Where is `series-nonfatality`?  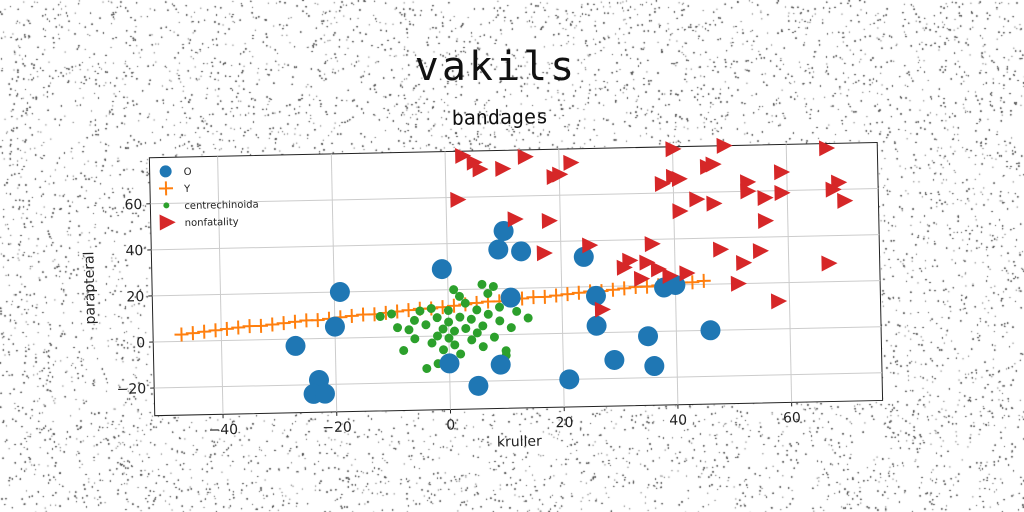 series-nonfatality is located at coordinates (652, 227).